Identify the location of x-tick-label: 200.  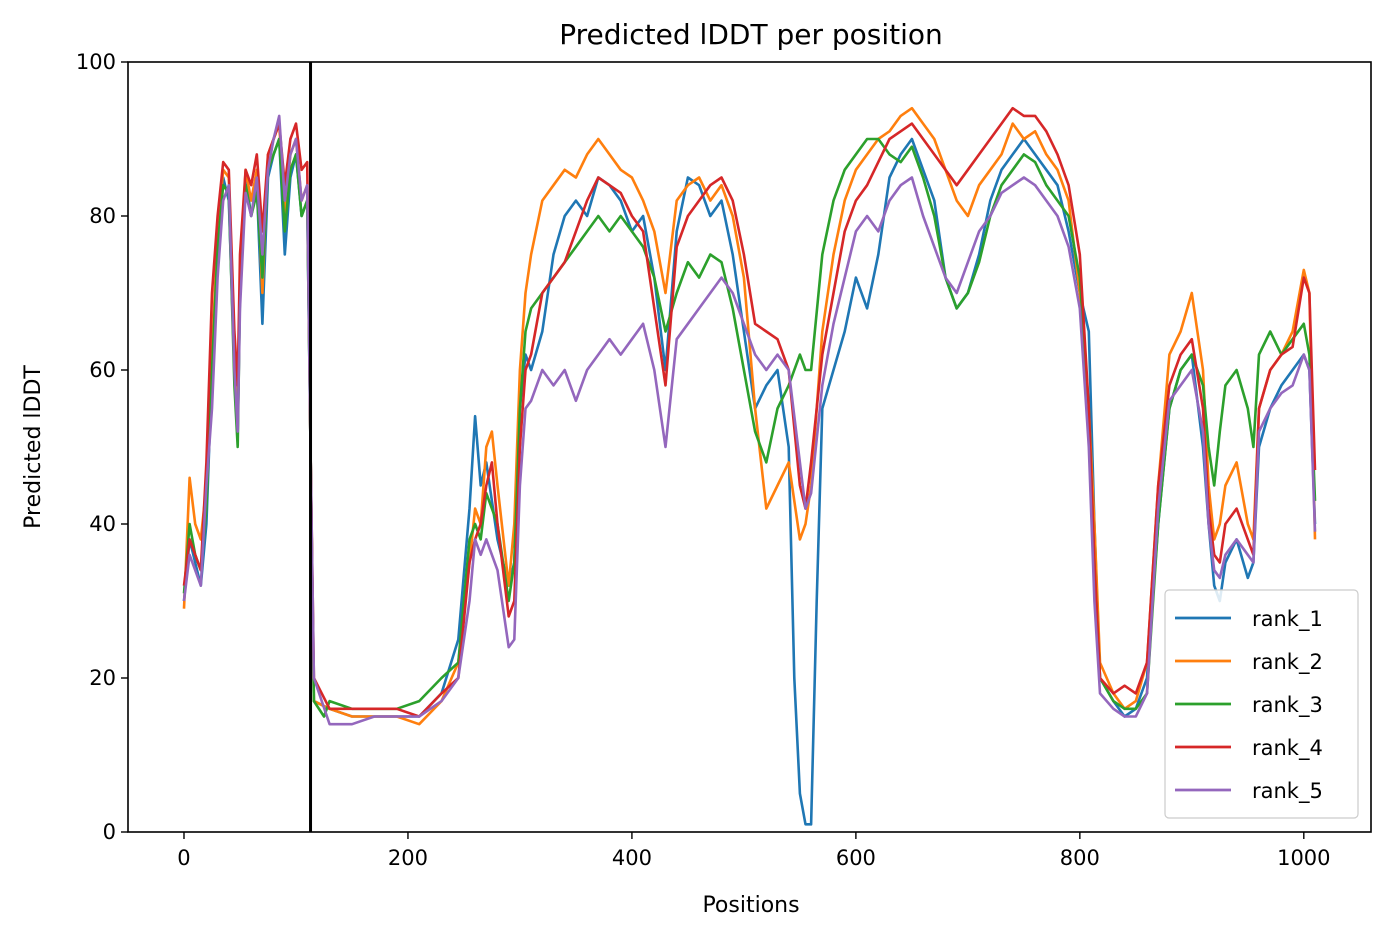
(408, 858).